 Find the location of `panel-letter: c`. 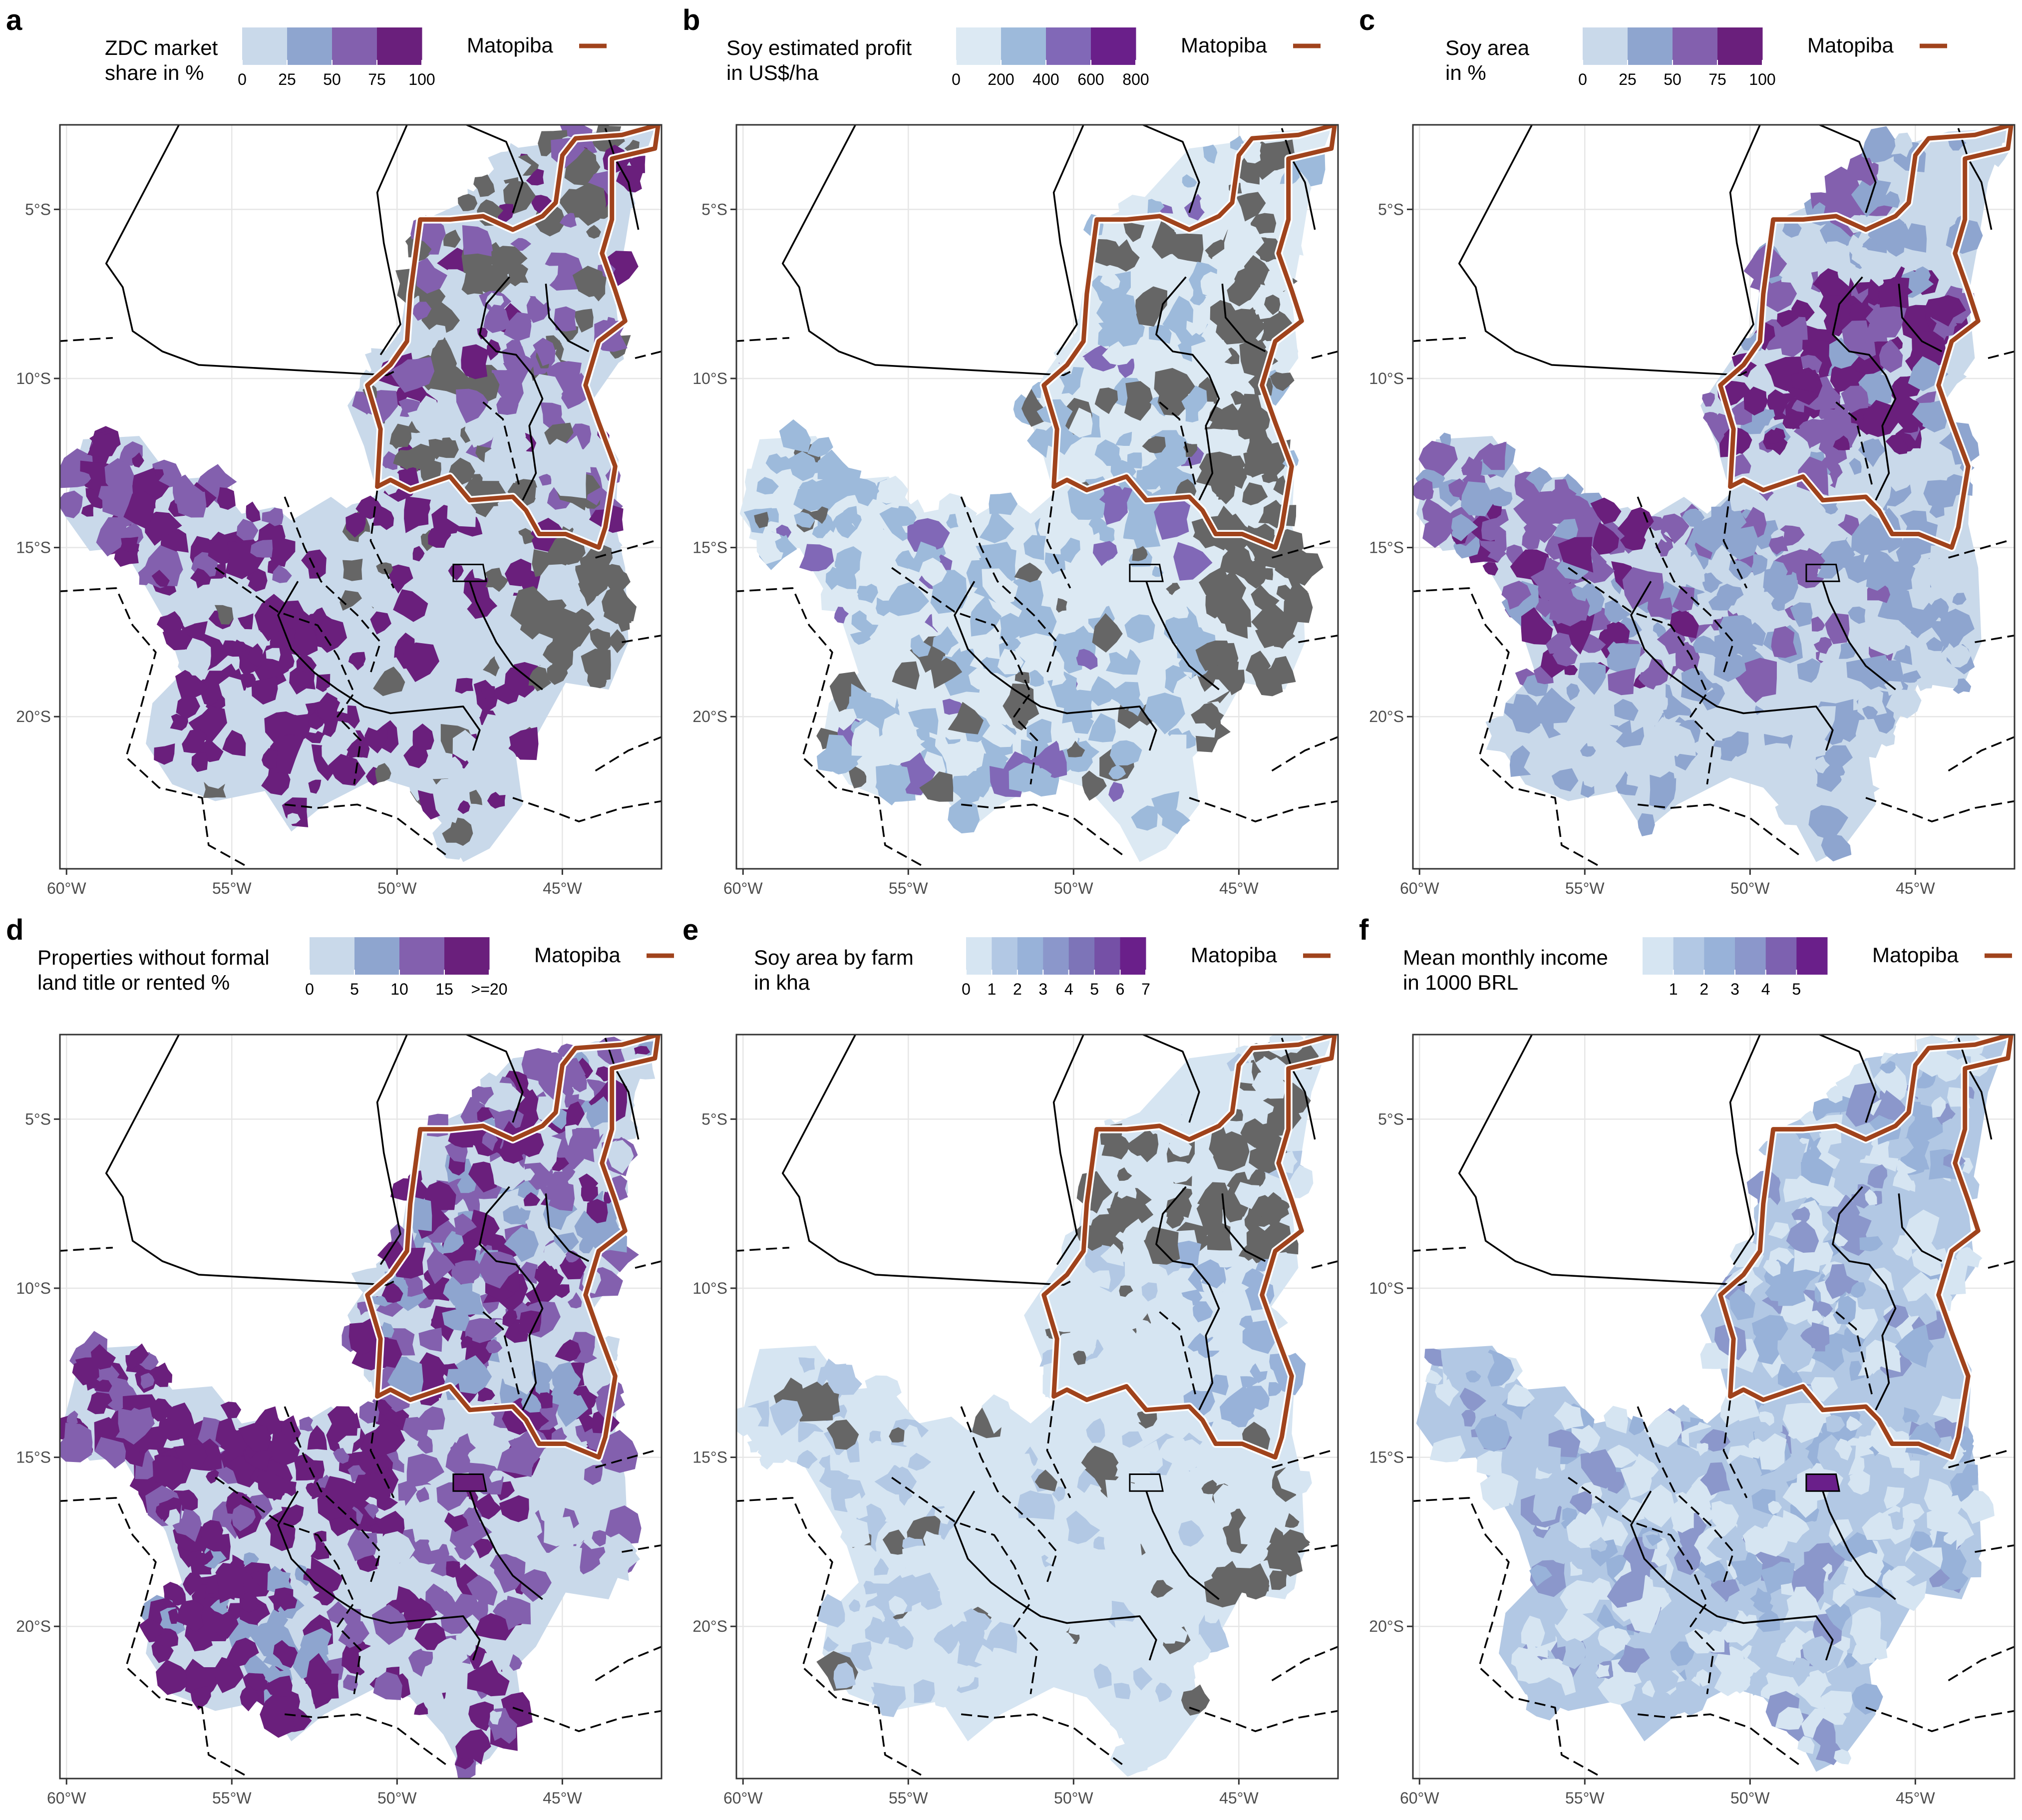

panel-letter: c is located at coordinates (1367, 20).